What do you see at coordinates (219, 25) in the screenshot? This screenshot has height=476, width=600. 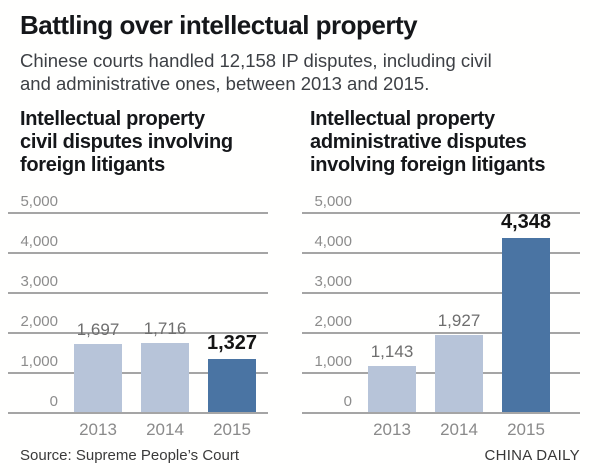 I see `page-title: Battling over intellectual property` at bounding box center [219, 25].